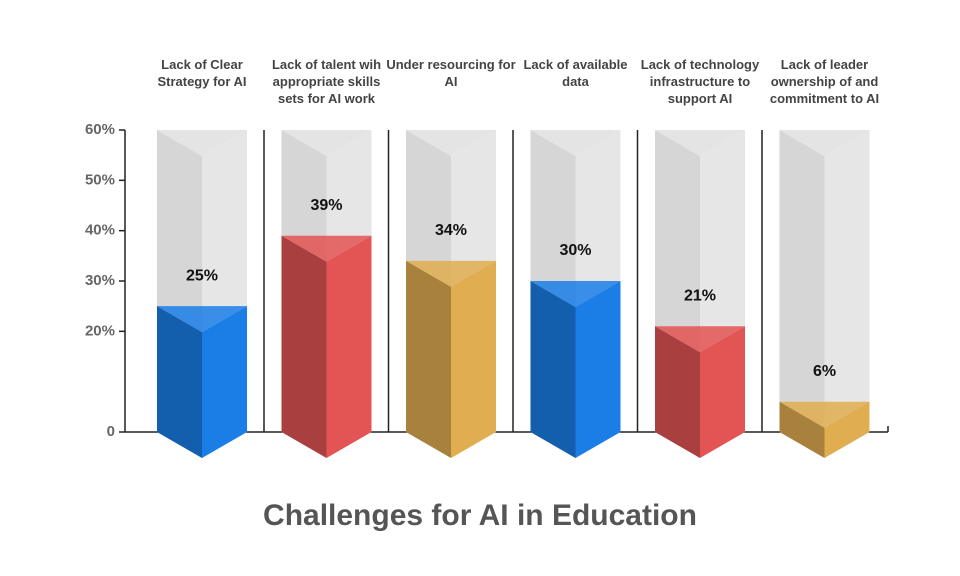 The width and height of the screenshot is (960, 576). I want to click on y-tick-label: 60%, so click(100, 129).